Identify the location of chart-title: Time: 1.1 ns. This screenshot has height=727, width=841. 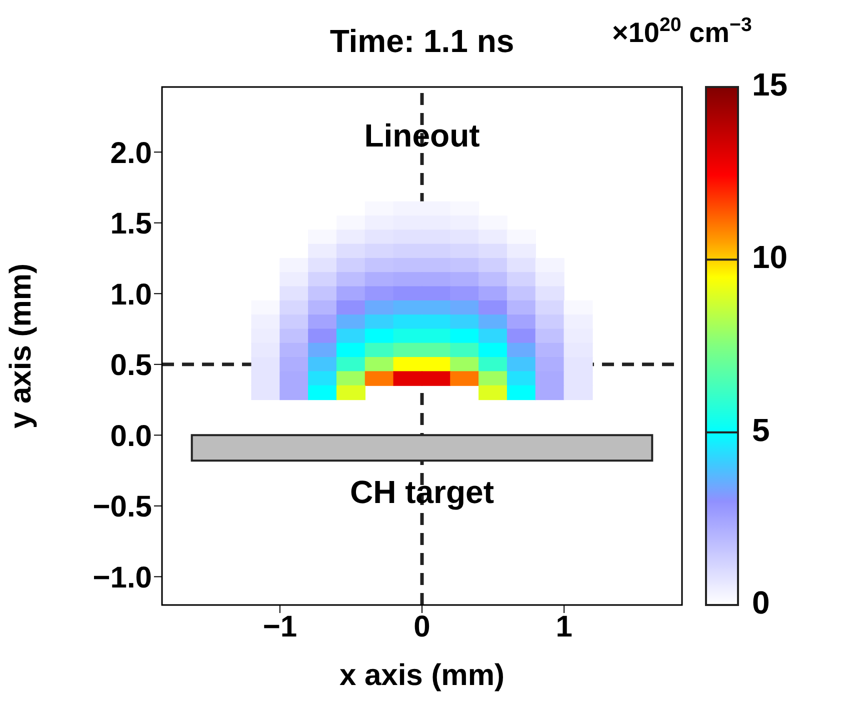
(422, 41).